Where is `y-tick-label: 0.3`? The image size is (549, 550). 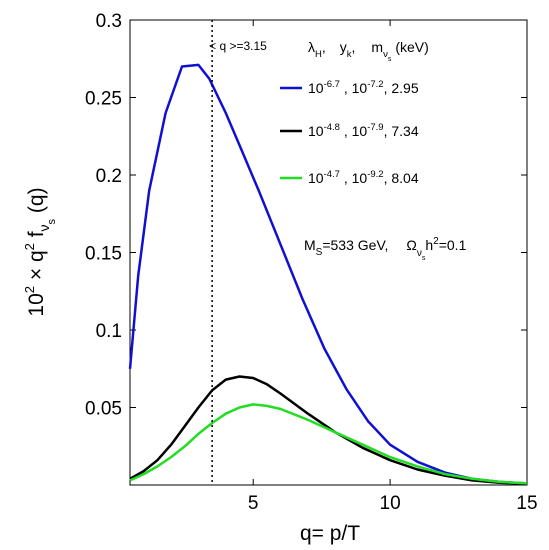 y-tick-label: 0.3 is located at coordinates (109, 21).